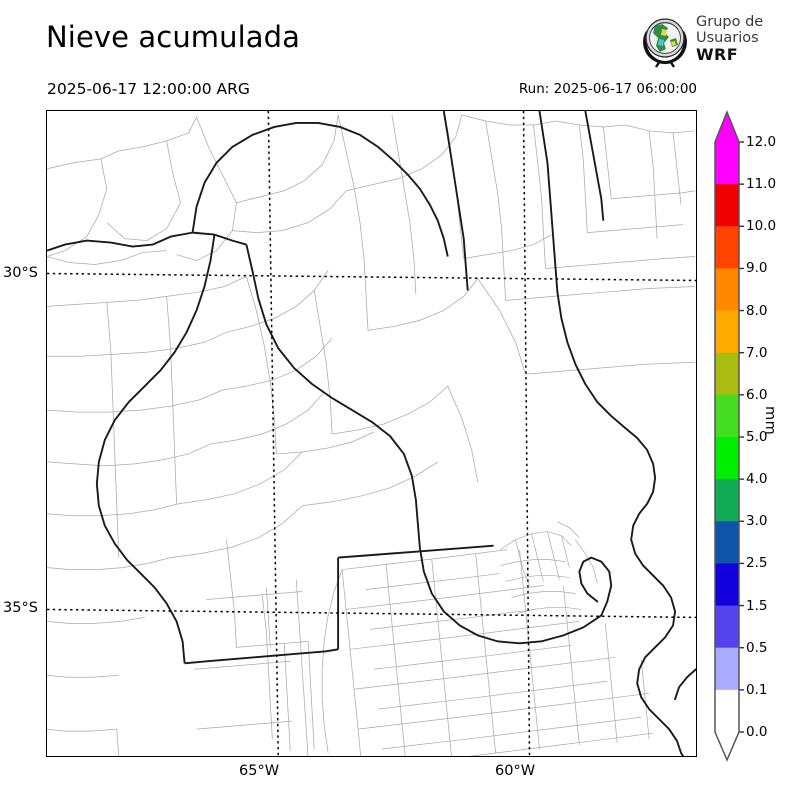  What do you see at coordinates (549, 567) in the screenshot?
I see `northeast-boundaries` at bounding box center [549, 567].